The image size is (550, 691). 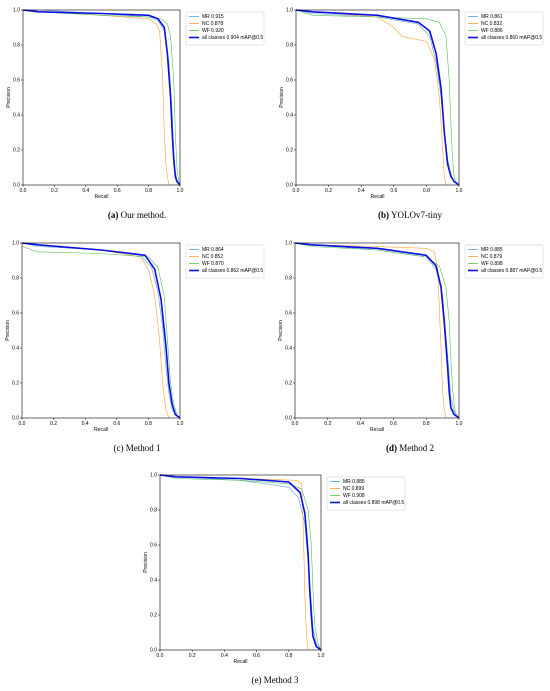 I want to click on legend-label-wf: WF 0.898, so click(x=492, y=264).